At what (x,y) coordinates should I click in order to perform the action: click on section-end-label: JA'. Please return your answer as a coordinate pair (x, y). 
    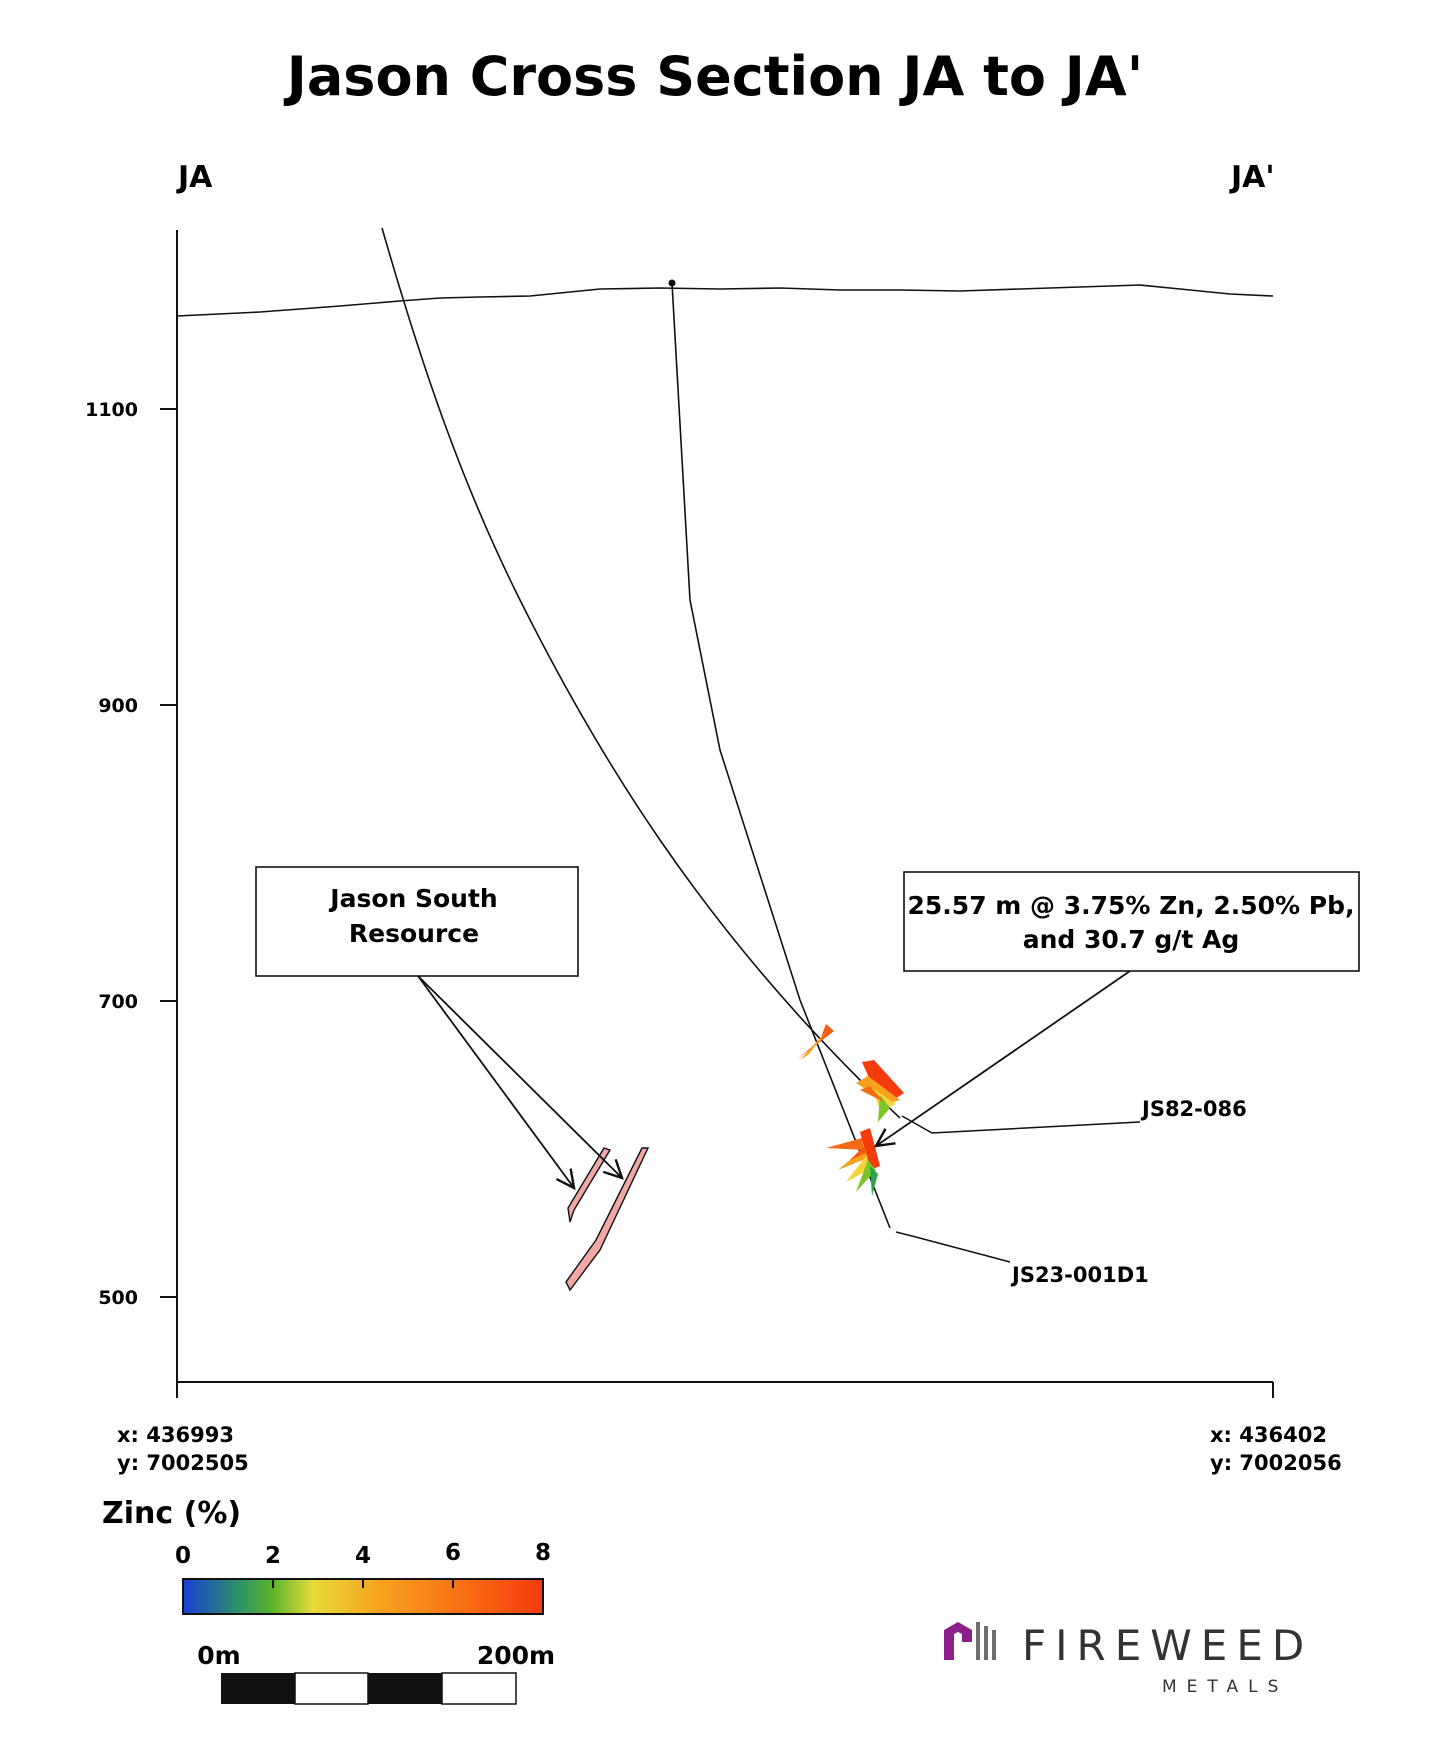
    Looking at the image, I should click on (1252, 177).